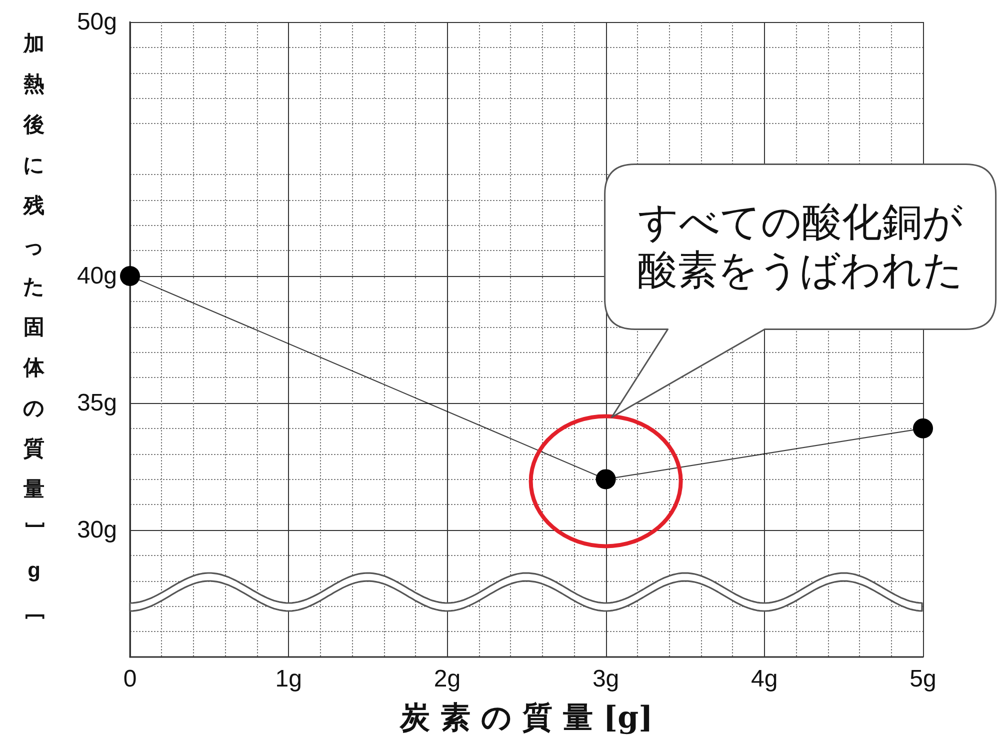 The image size is (999, 747). What do you see at coordinates (96, 22) in the screenshot?
I see `y-tick-label: 50g` at bounding box center [96, 22].